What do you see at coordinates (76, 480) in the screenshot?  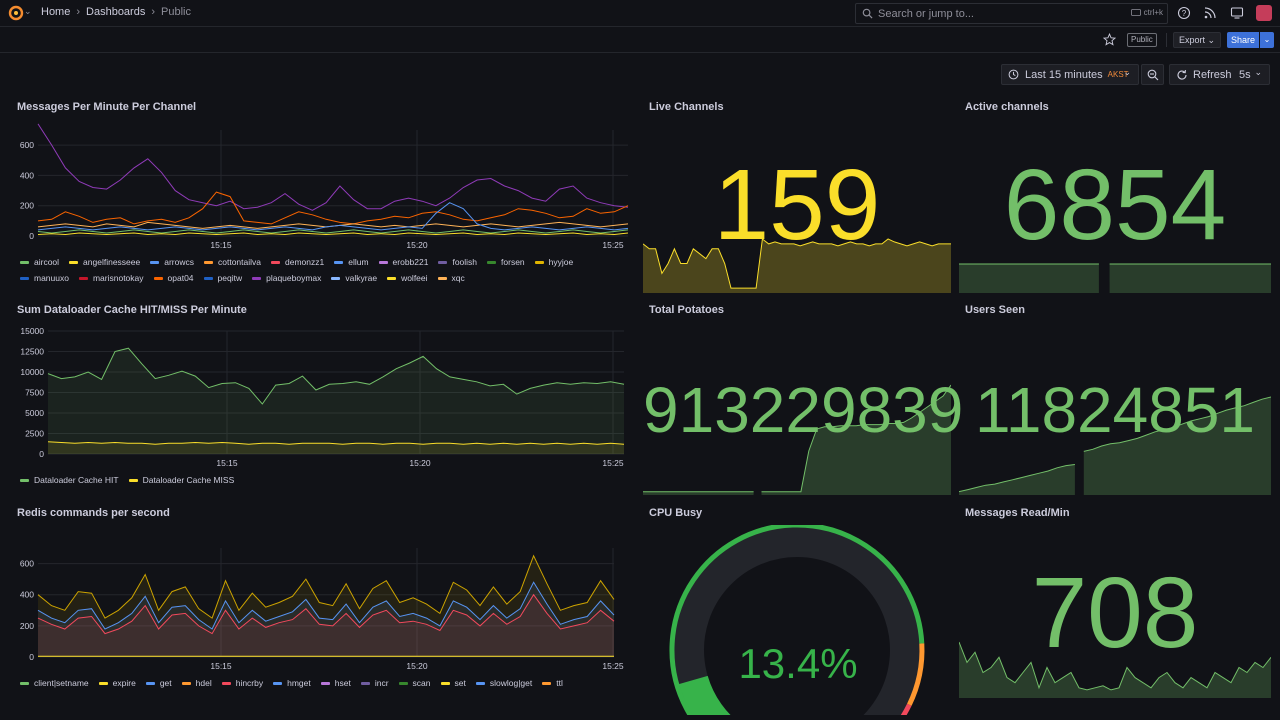 I see `legend-label: Dataloader Cache HIT` at bounding box center [76, 480].